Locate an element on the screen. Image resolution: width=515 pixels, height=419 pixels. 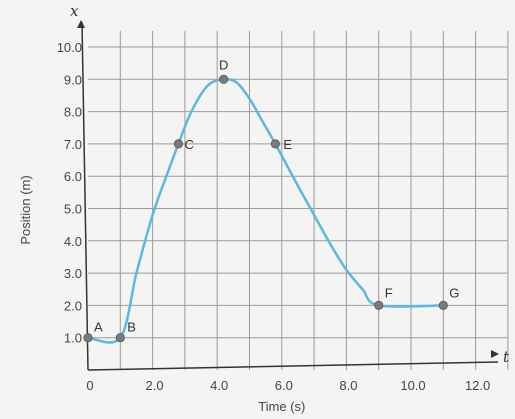
point-label-e: E is located at coordinates (287, 144).